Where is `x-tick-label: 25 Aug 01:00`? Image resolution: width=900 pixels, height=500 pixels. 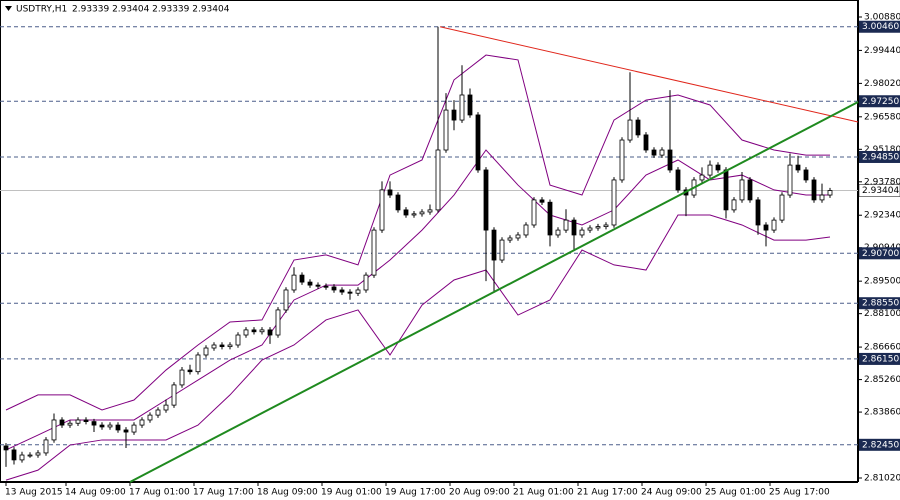 x-tick-label: 25 Aug 01:00 is located at coordinates (735, 493).